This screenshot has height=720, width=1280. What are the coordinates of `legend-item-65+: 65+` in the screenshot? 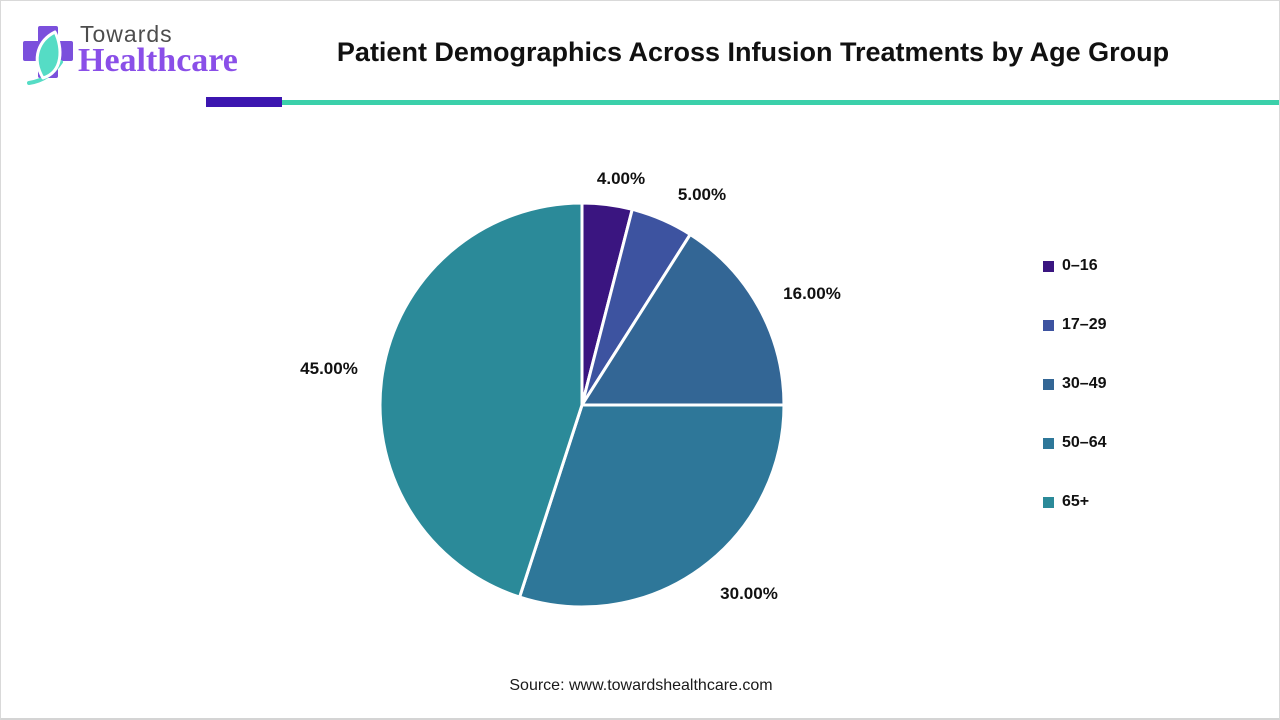 It's located at (1075, 502).